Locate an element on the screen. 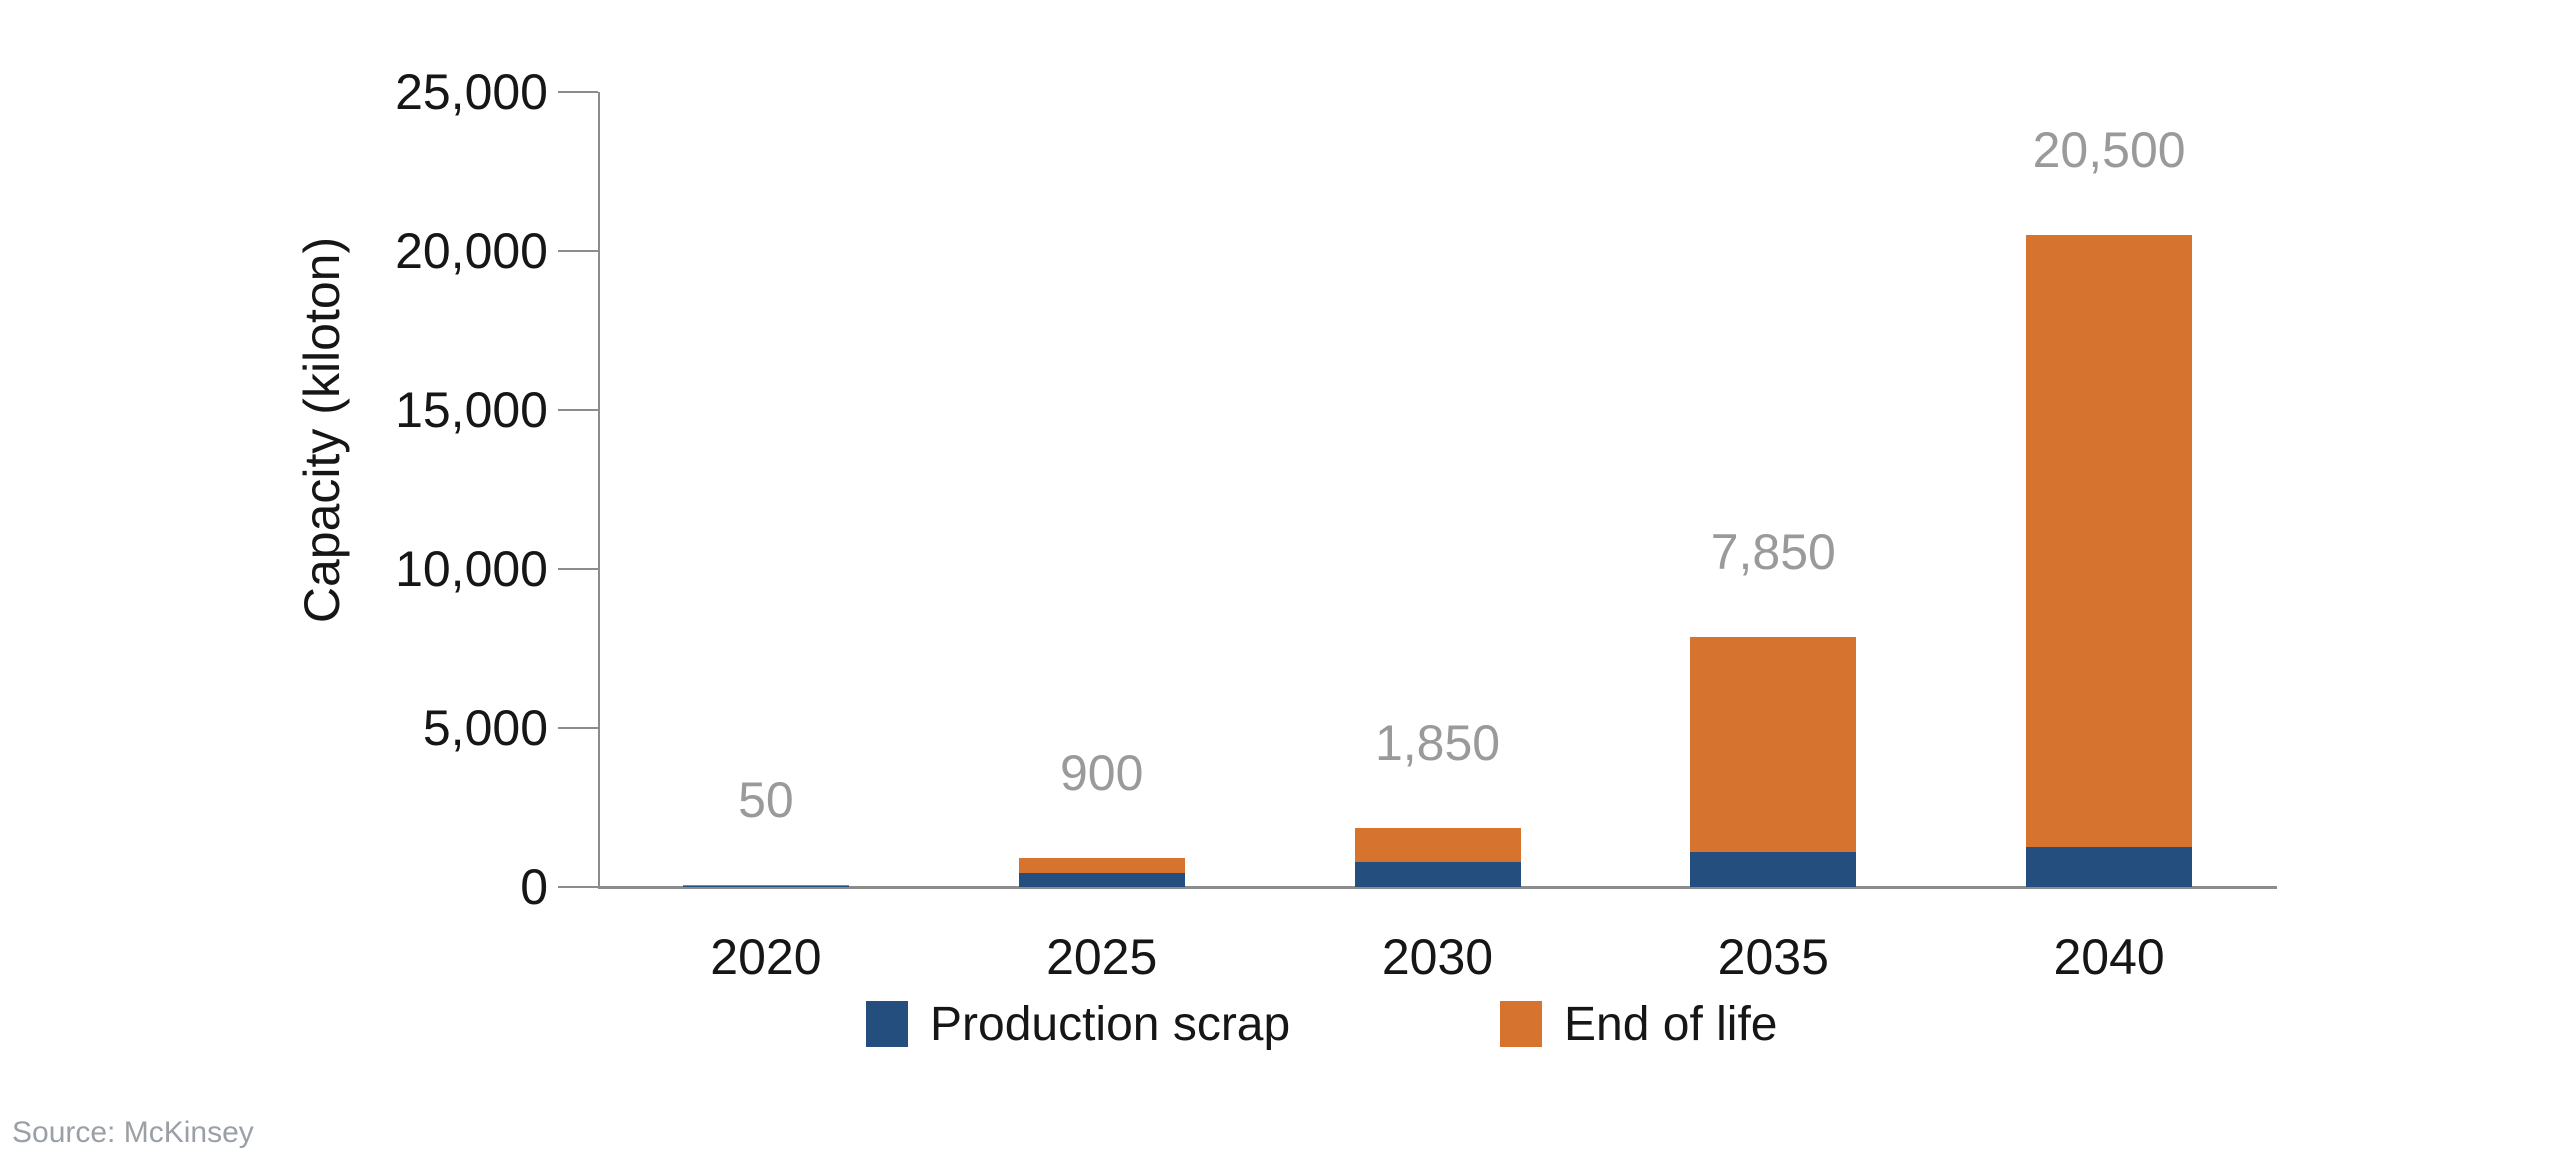  bar-total-label: 50 is located at coordinates (766, 800).